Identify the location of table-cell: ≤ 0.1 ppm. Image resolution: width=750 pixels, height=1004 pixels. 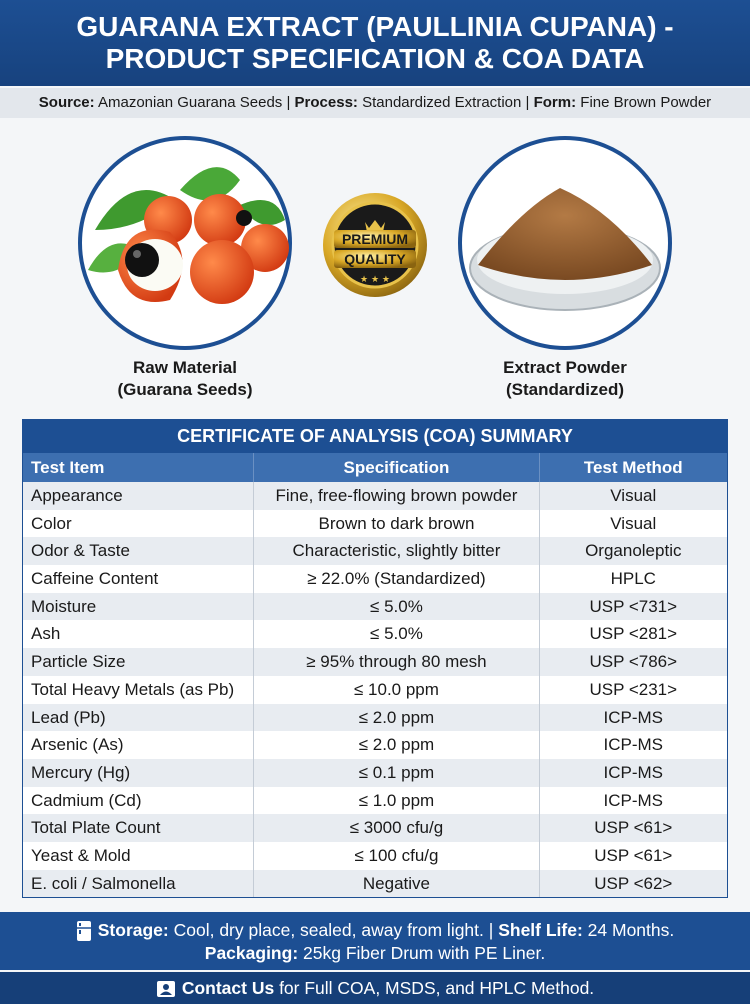
(397, 772).